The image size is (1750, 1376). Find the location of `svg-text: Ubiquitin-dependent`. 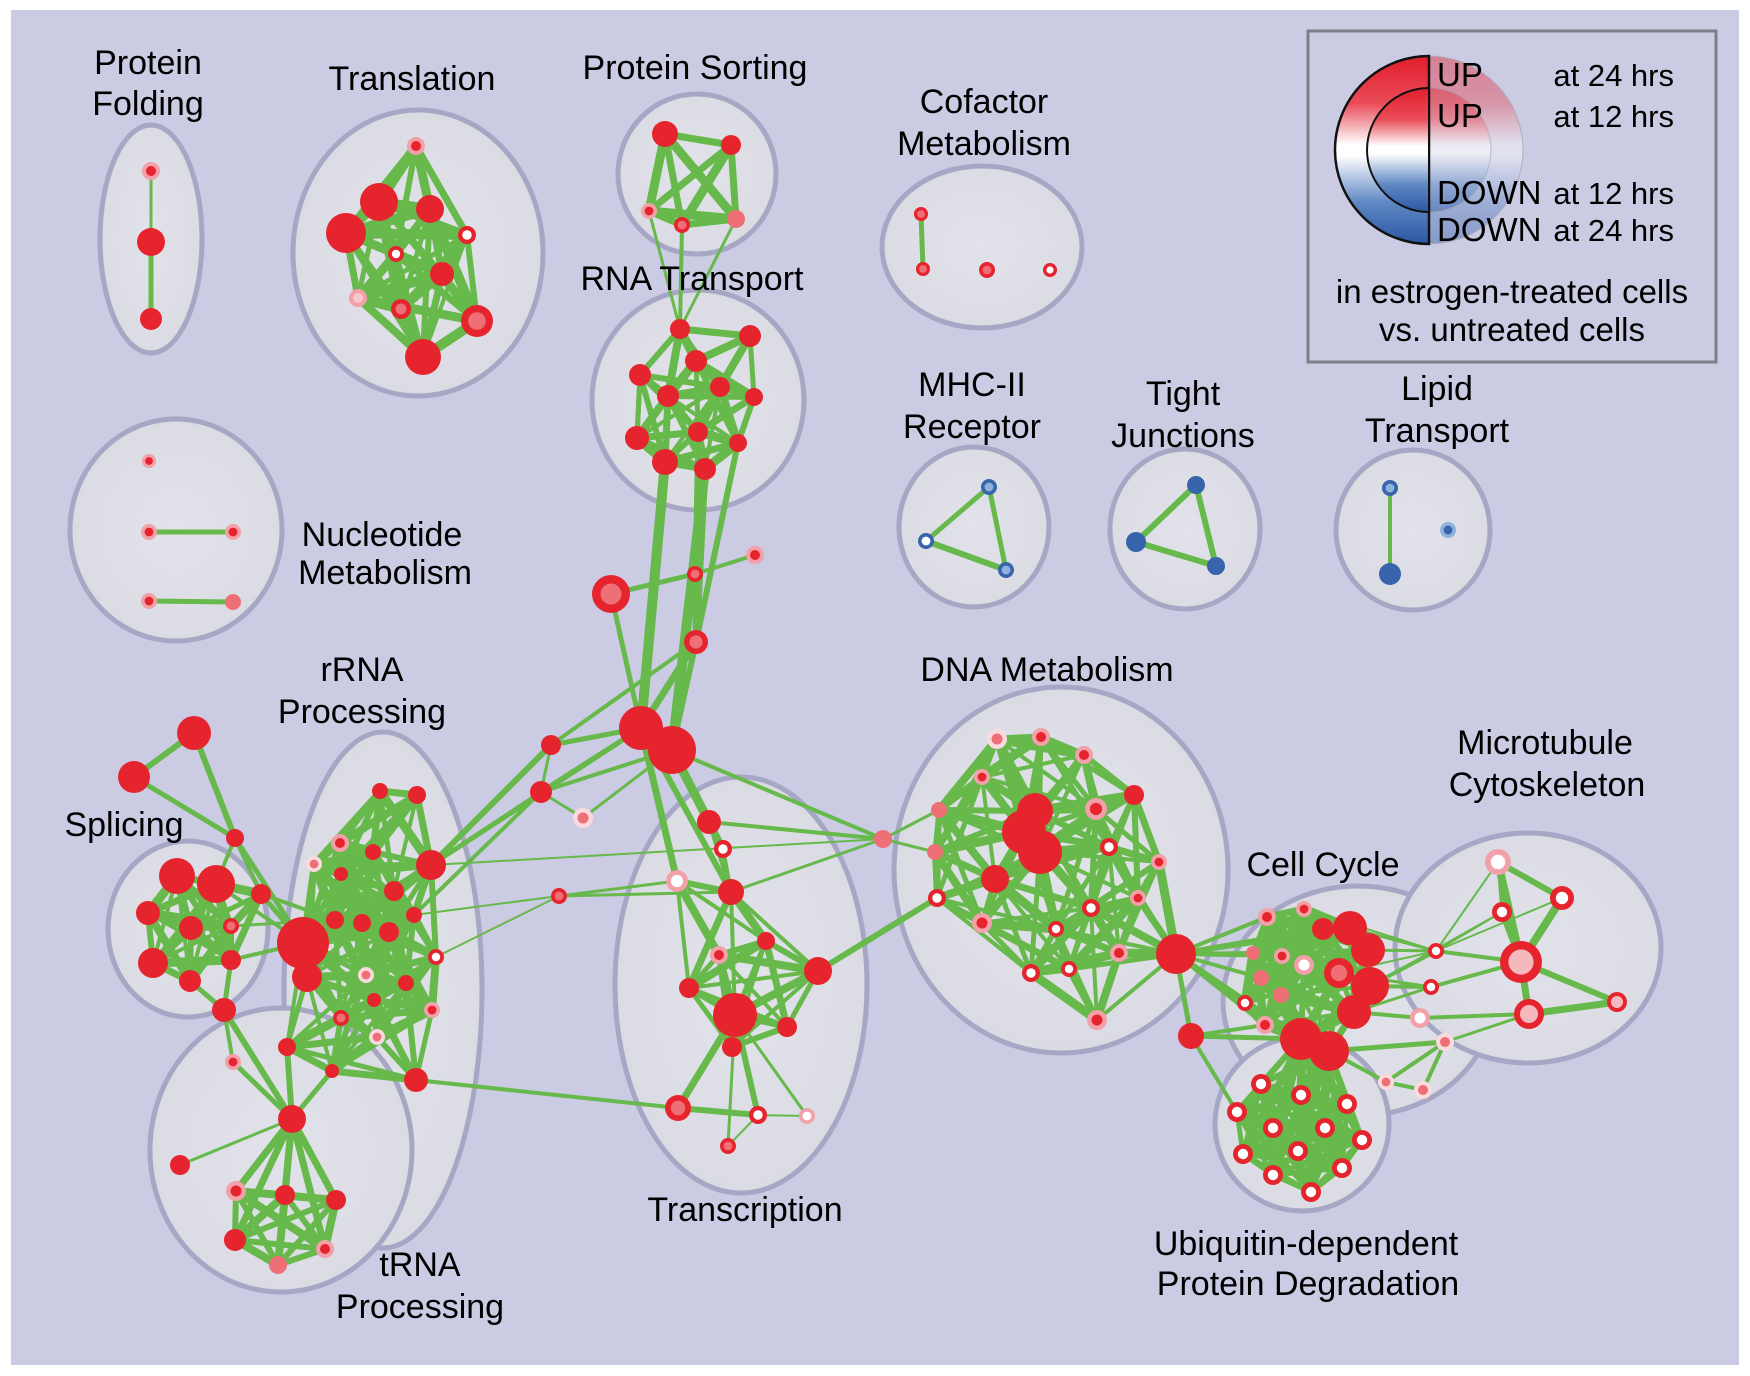

svg-text: Ubiquitin-dependent is located at coordinates (1306, 1244).